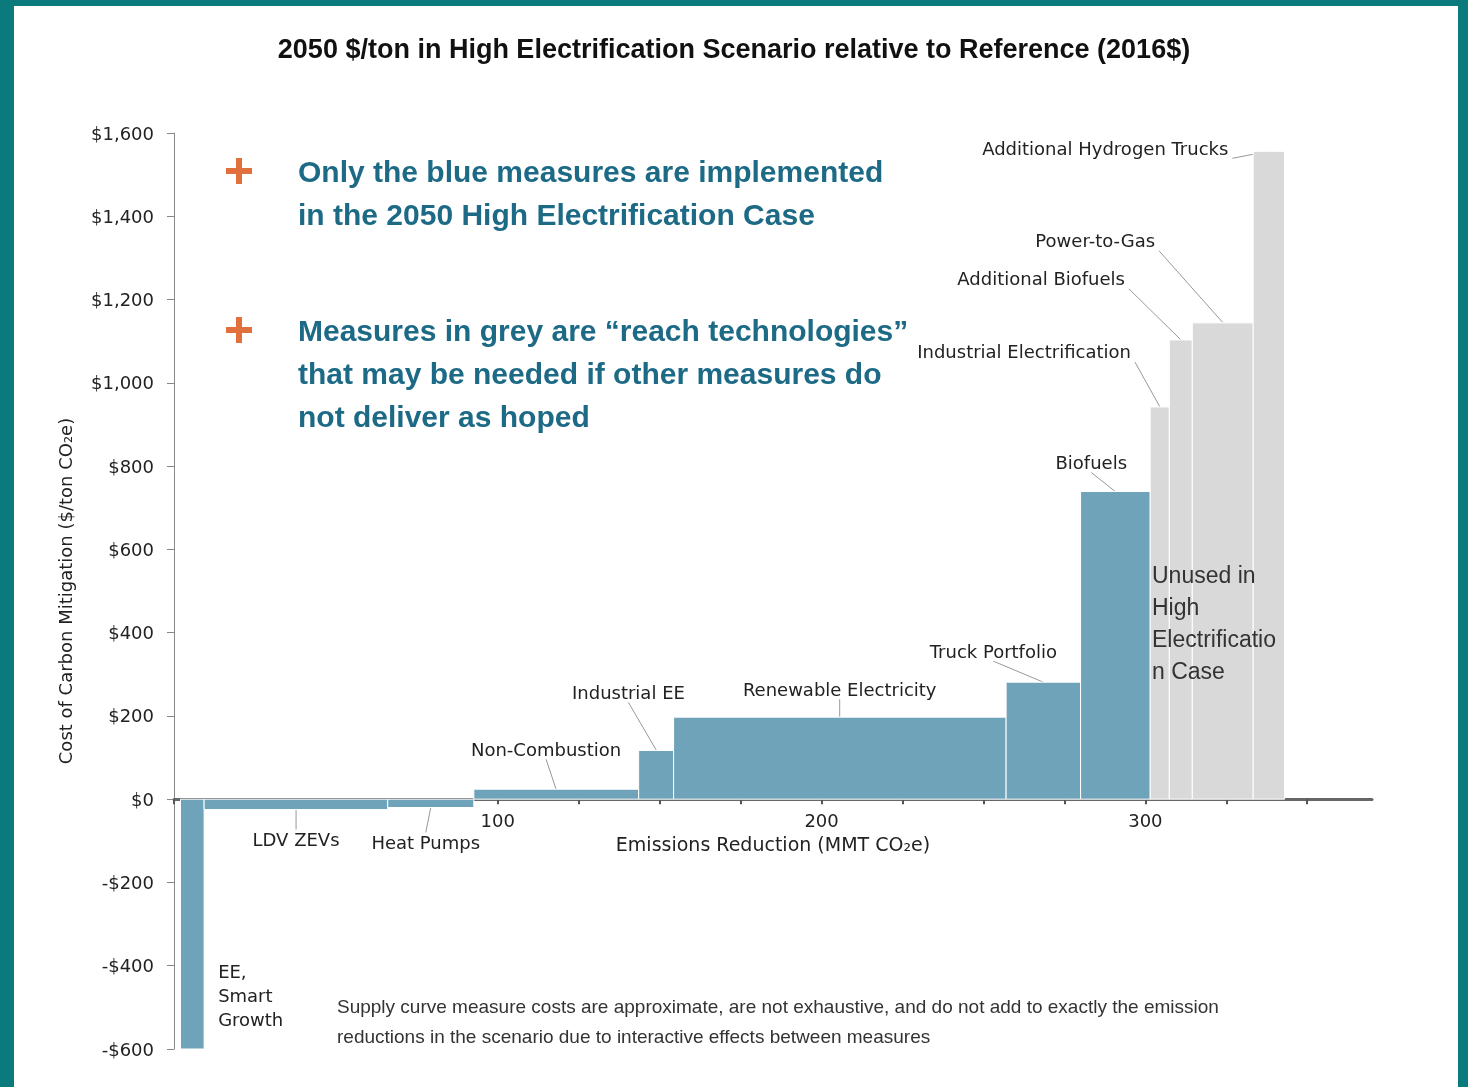 Image resolution: width=1468 pixels, height=1087 pixels. I want to click on y-tick-label: $200, so click(131, 716).